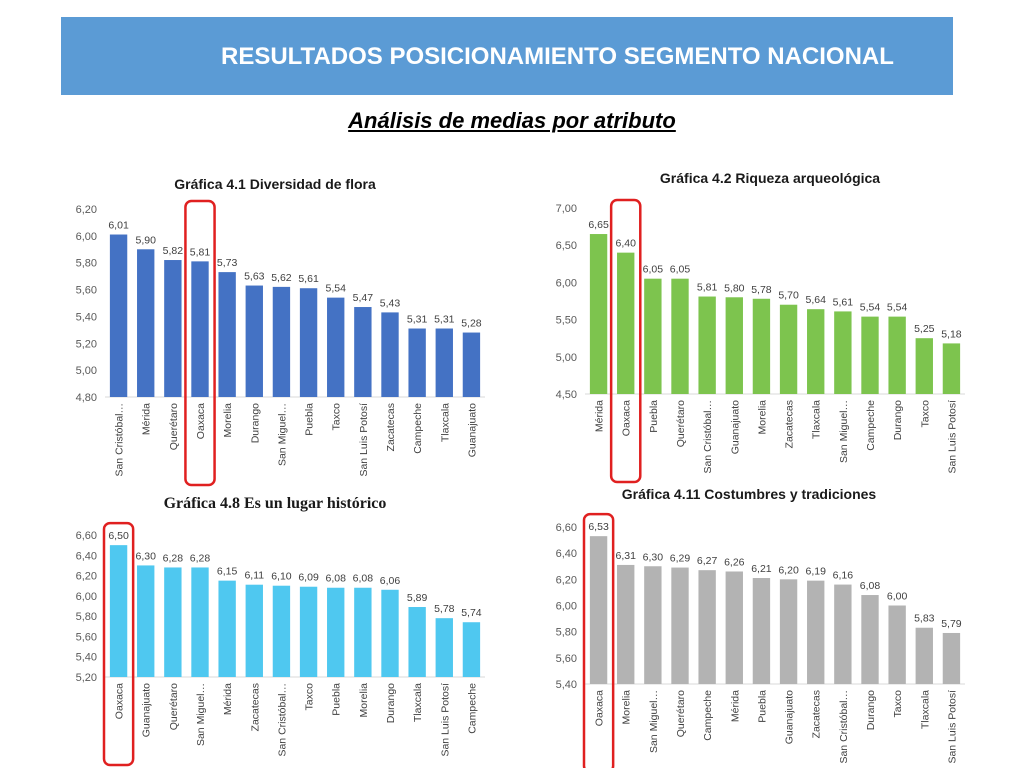 This screenshot has height=768, width=1024. What do you see at coordinates (924, 329) in the screenshot?
I see `data-label: 5,25` at bounding box center [924, 329].